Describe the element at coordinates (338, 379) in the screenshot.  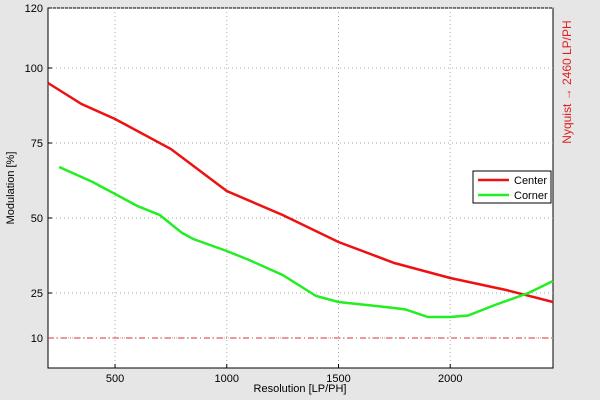
I see `x-tick-label: 1500` at that location.